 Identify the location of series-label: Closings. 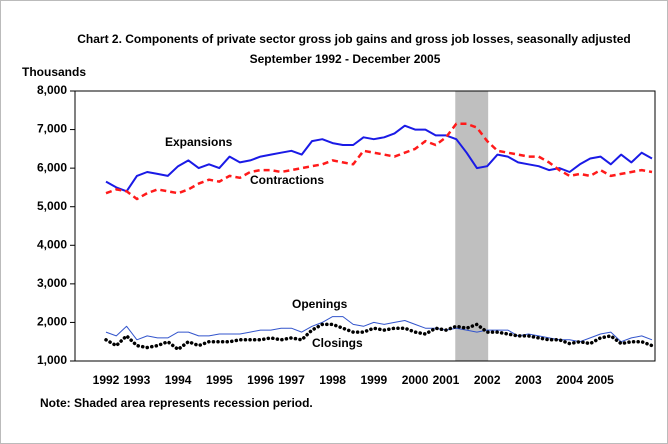
(337, 343).